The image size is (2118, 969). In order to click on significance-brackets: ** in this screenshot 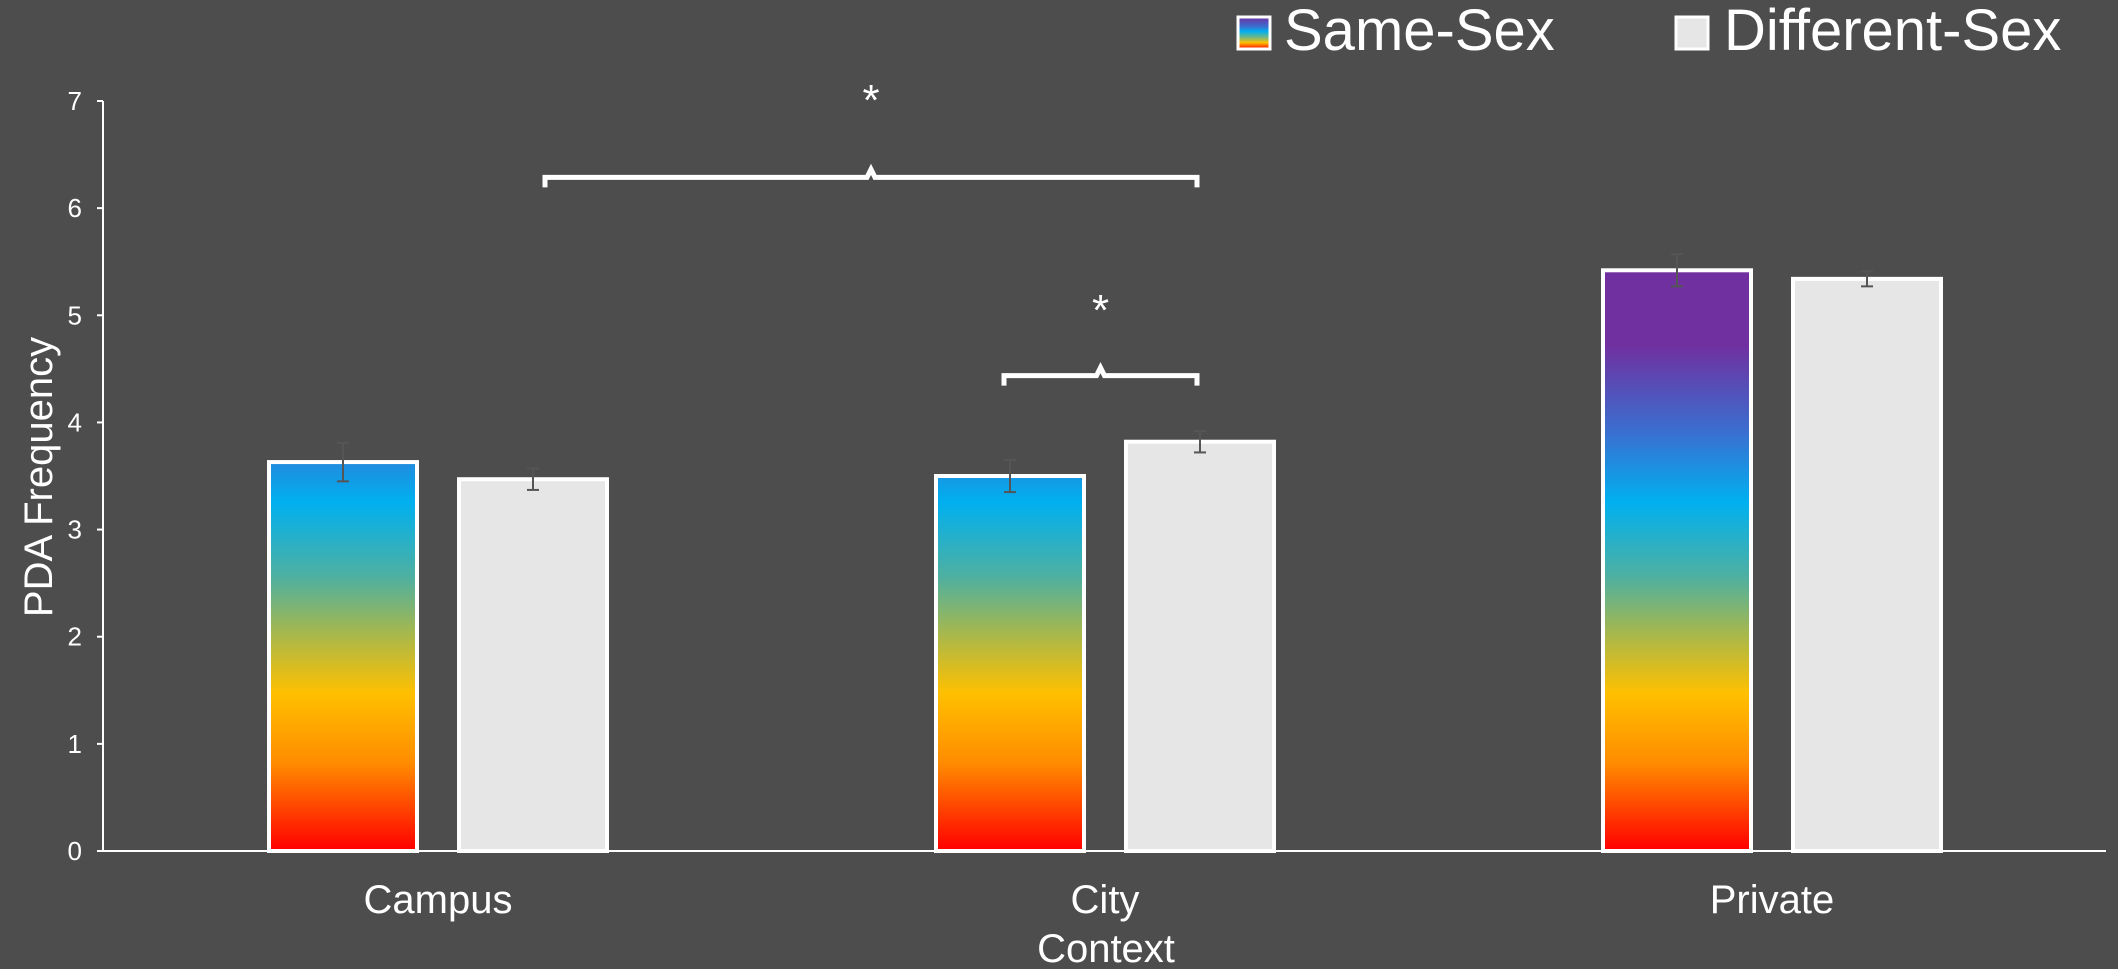, I will do `click(871, 231)`.